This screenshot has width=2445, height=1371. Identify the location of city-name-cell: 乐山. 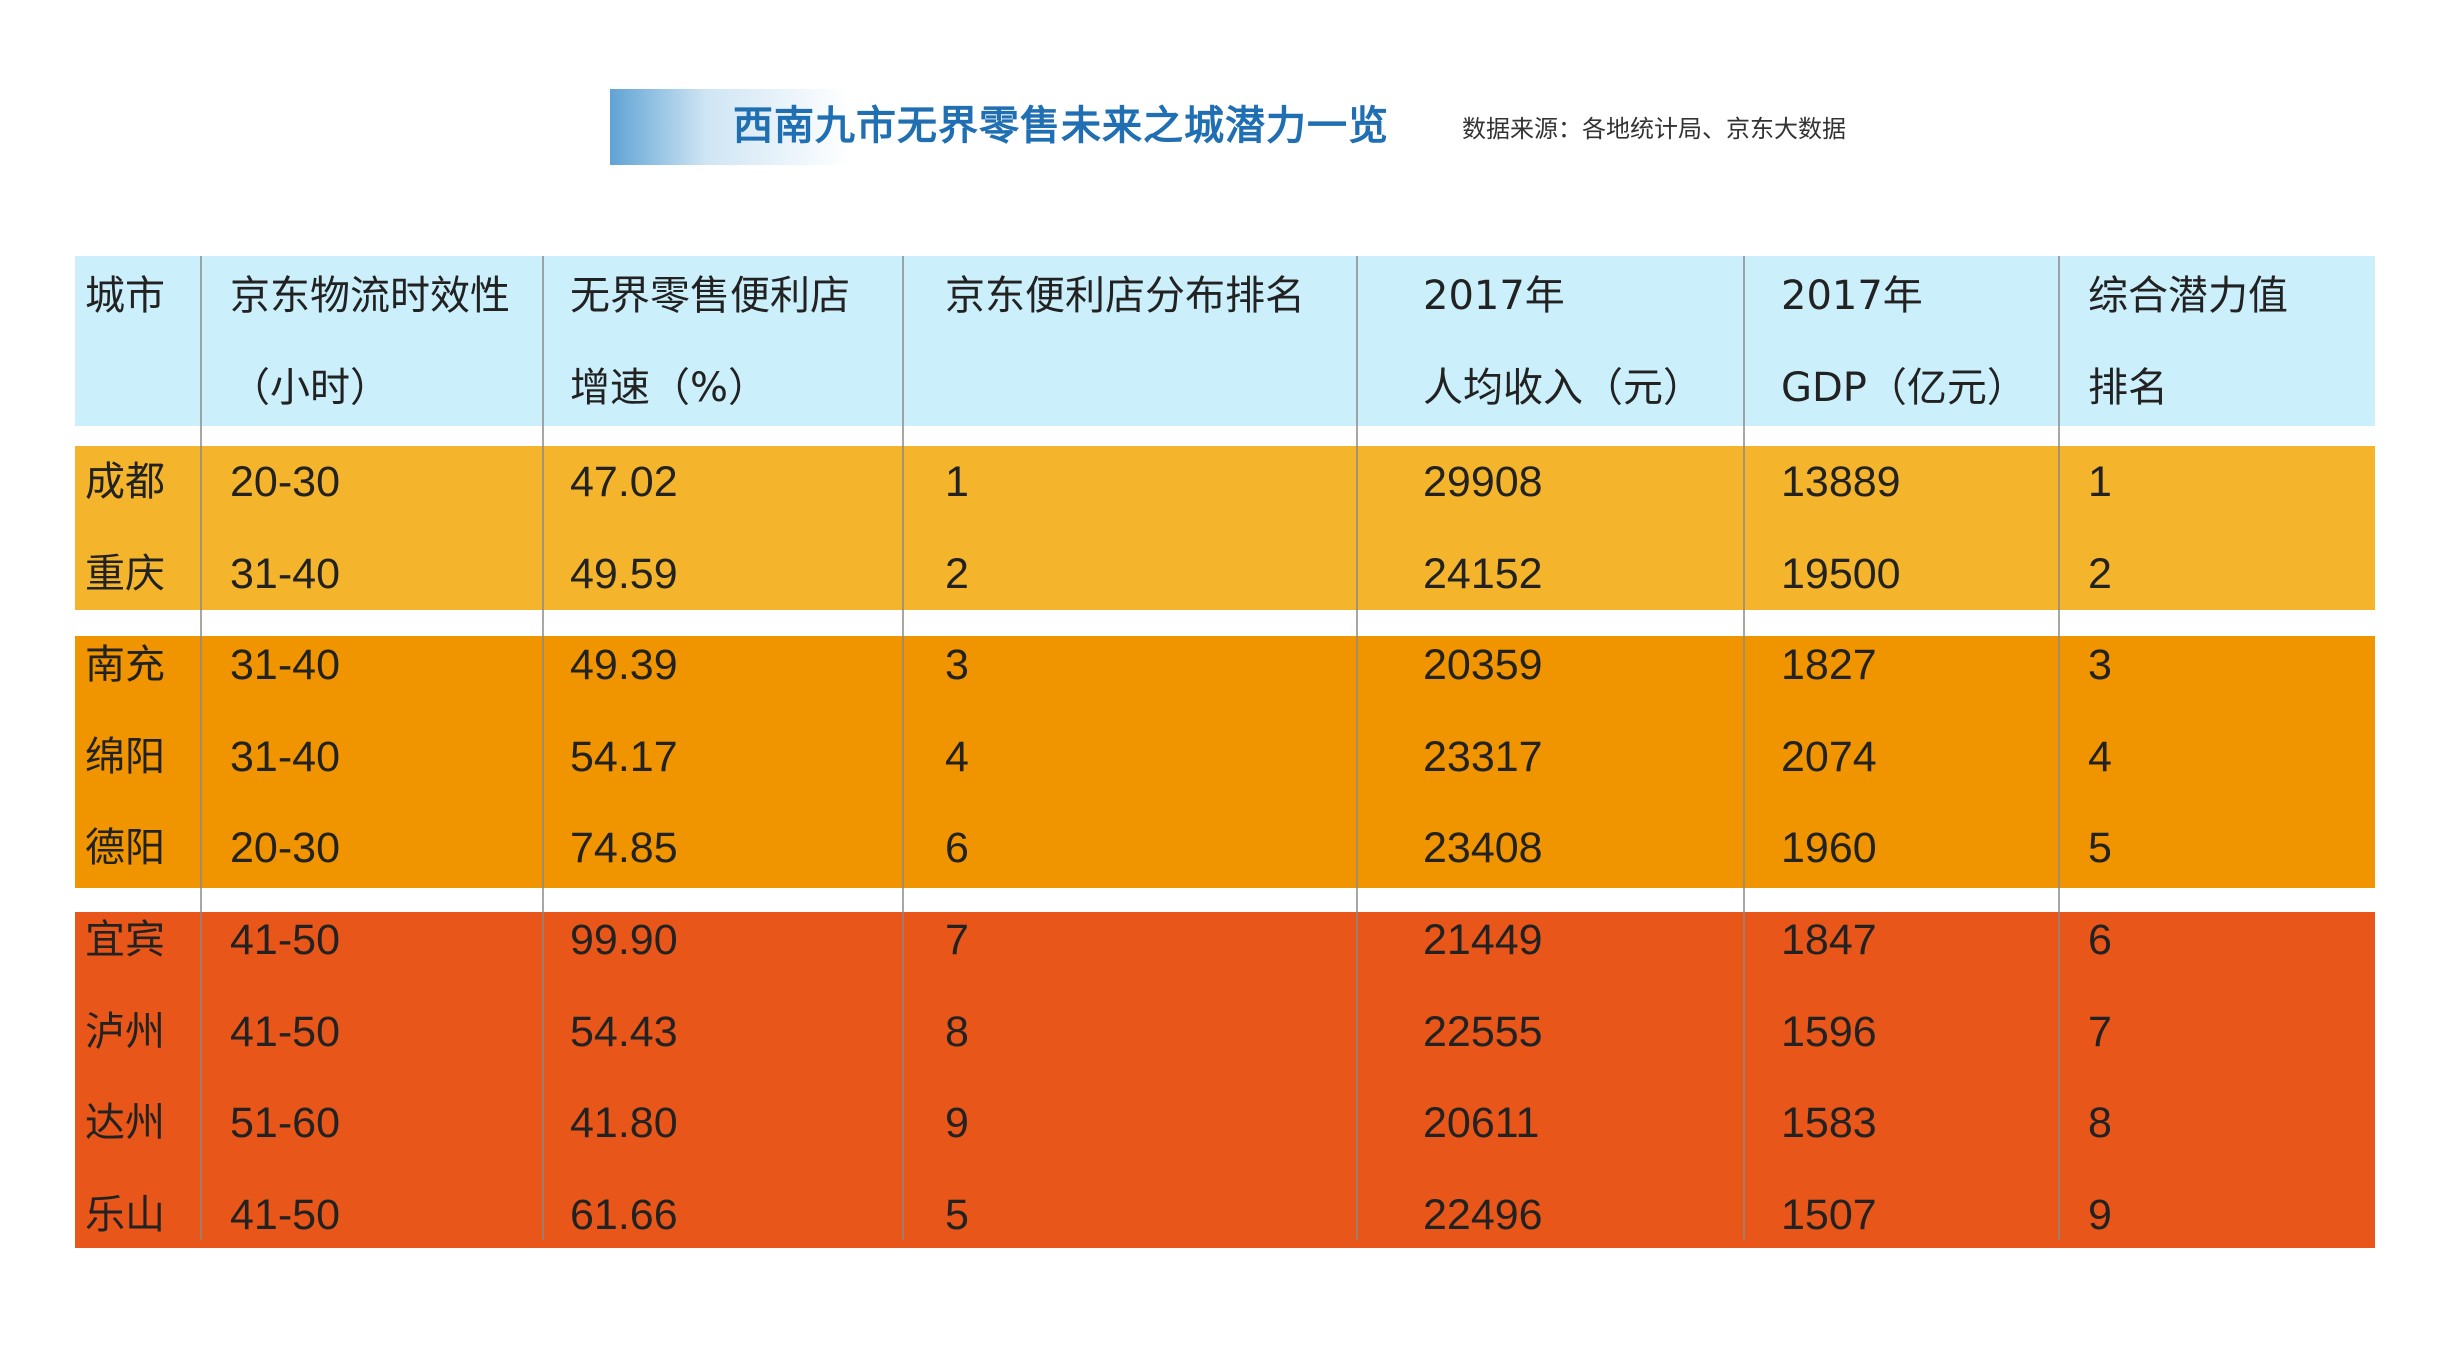
(125, 1215).